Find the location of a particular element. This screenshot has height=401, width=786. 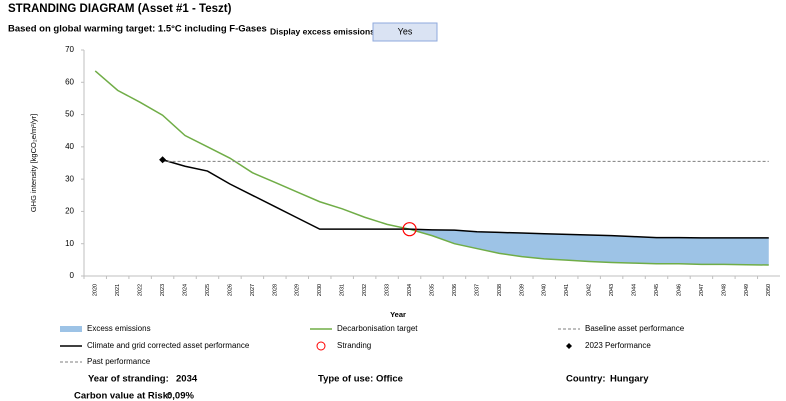

x-tick-label: 2043 is located at coordinates (612, 290).